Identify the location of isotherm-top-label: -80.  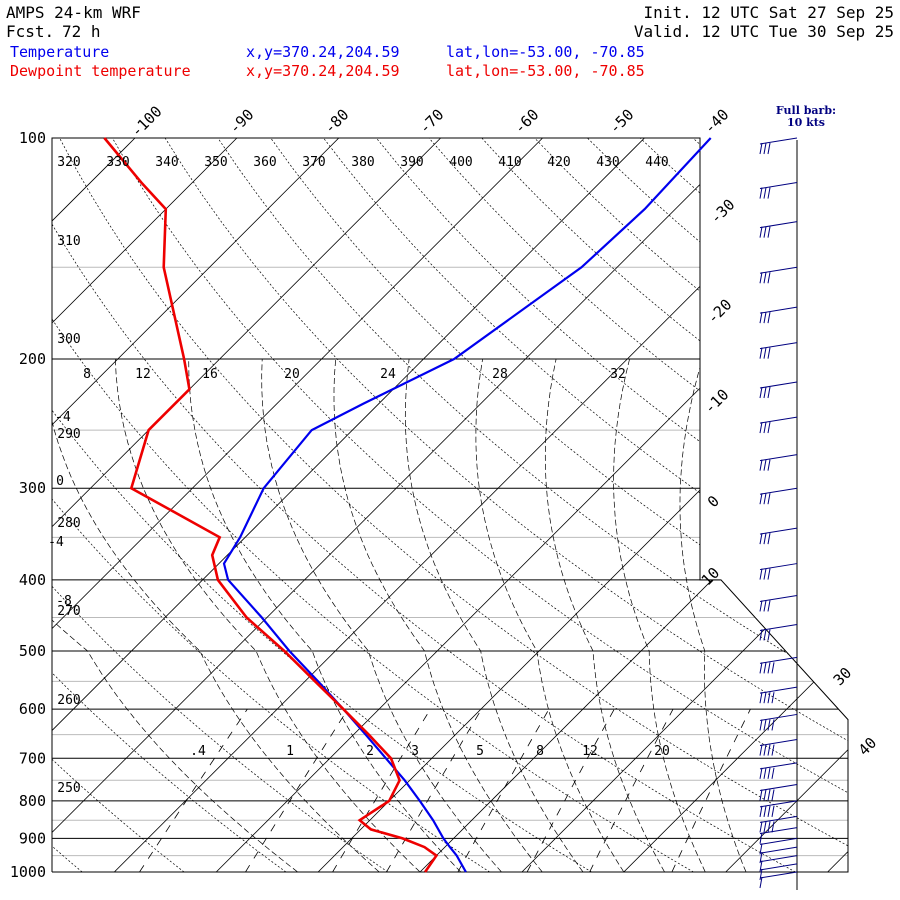
(337, 122).